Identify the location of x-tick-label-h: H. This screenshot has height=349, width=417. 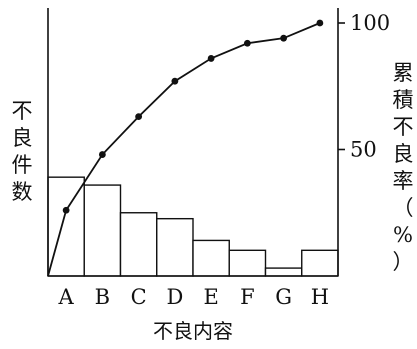
(320, 297).